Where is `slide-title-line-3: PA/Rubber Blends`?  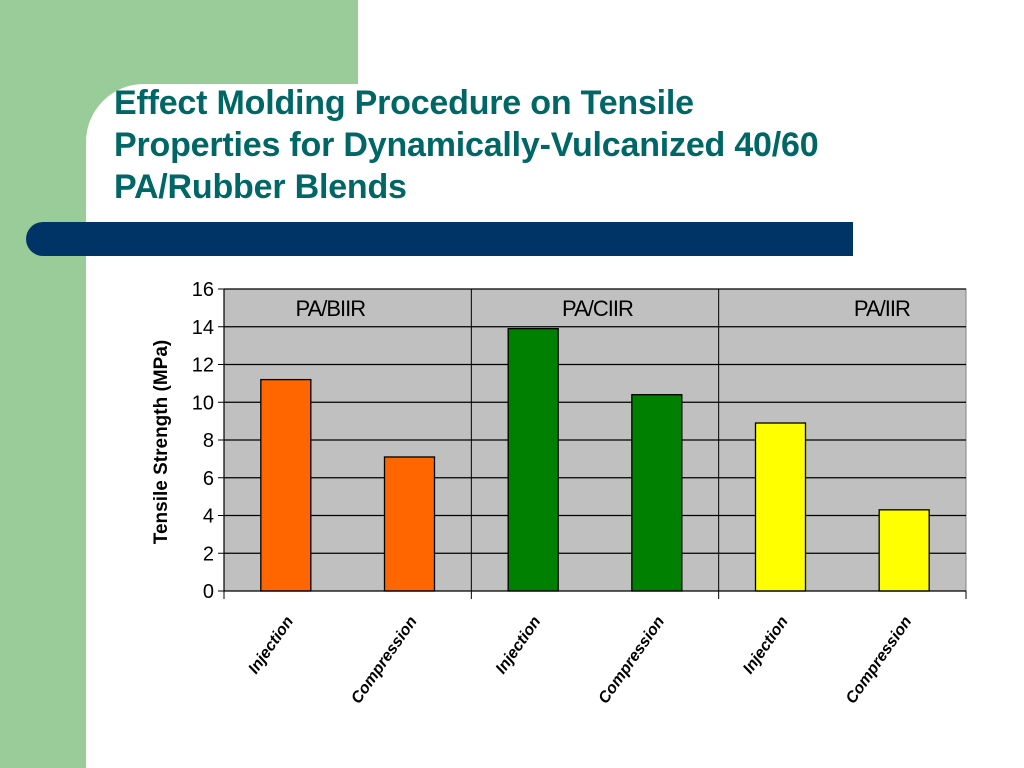
slide-title-line-3: PA/Rubber Blends is located at coordinates (260, 187).